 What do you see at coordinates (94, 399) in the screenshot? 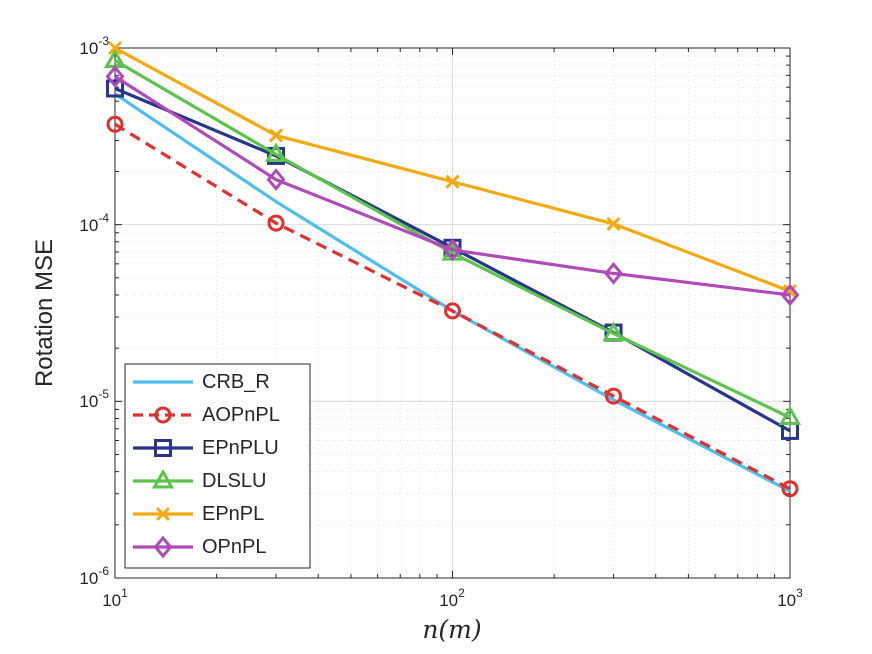
I see `y-tick-label: 10⁻⁵` at bounding box center [94, 399].